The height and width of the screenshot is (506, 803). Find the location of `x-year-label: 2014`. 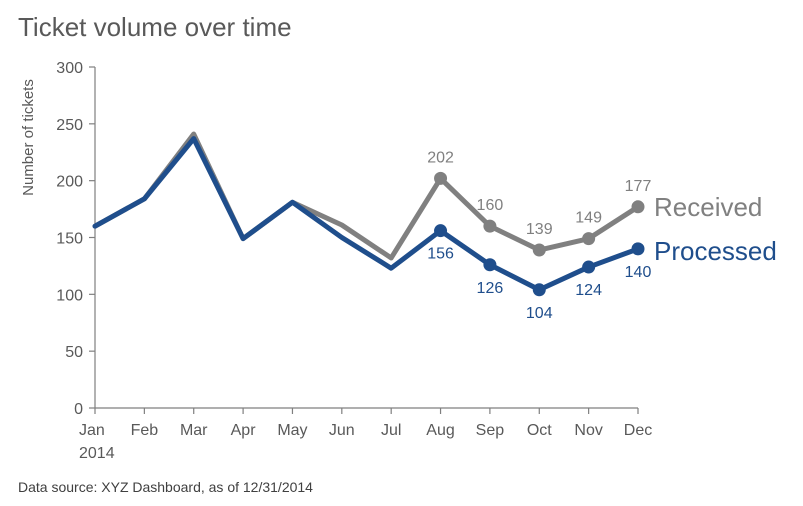

x-year-label: 2014 is located at coordinates (97, 453).